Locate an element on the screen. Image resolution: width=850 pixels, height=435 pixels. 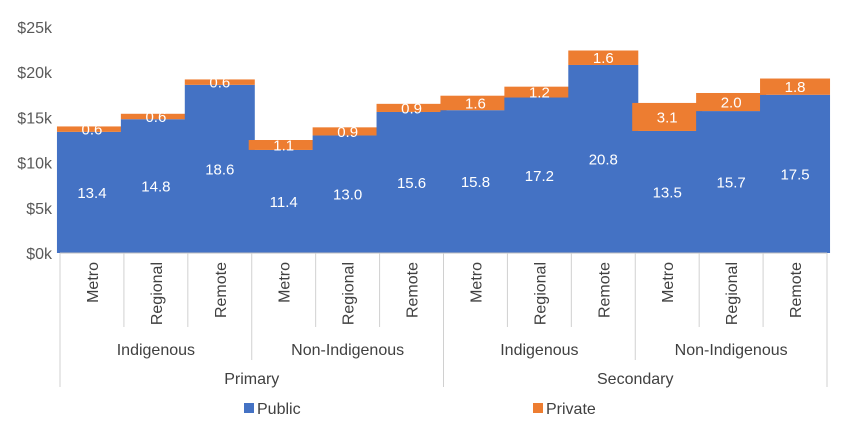
data-label: 20.8 is located at coordinates (603, 159).